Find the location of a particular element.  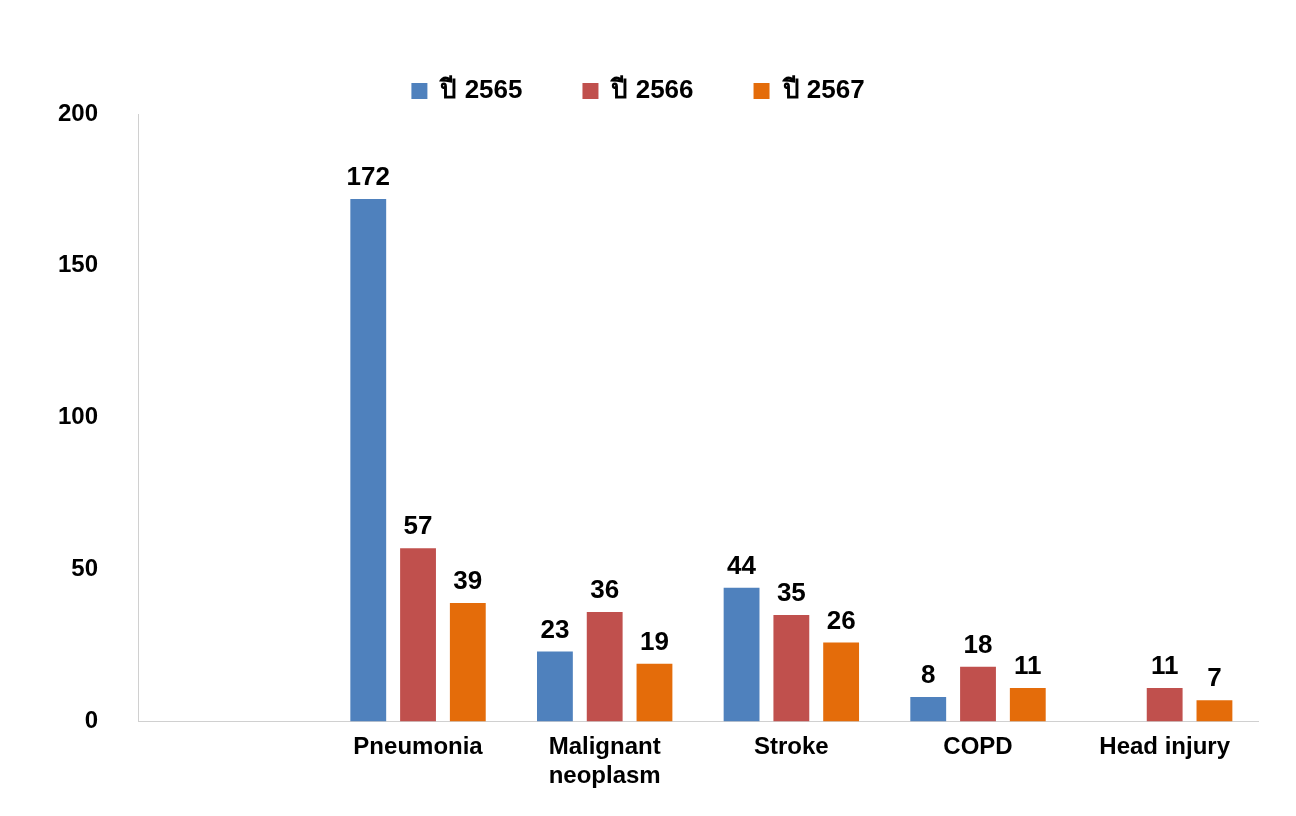

legend-label: ปี 2566 is located at coordinates (652, 89).